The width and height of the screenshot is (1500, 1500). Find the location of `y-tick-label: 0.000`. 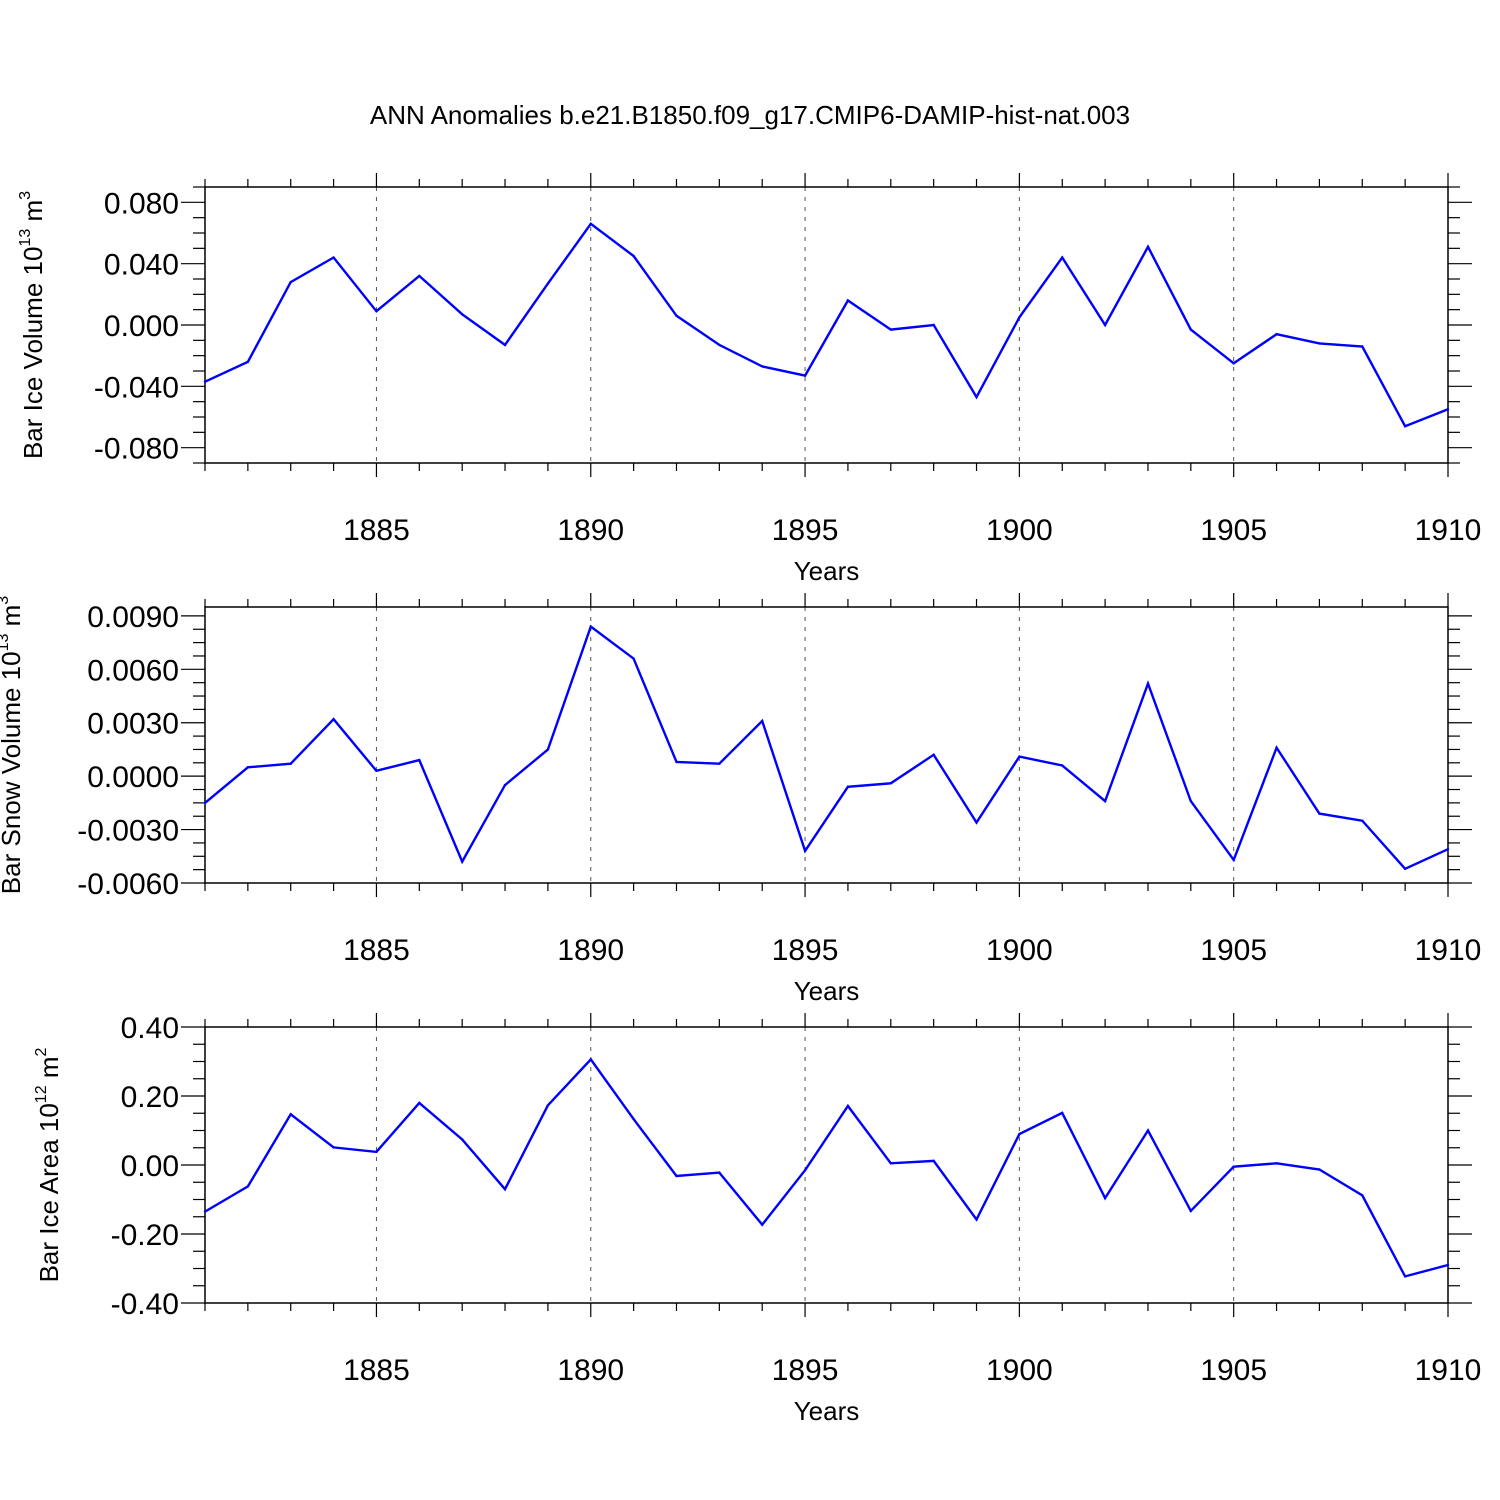

y-tick-label: 0.000 is located at coordinates (141, 326).